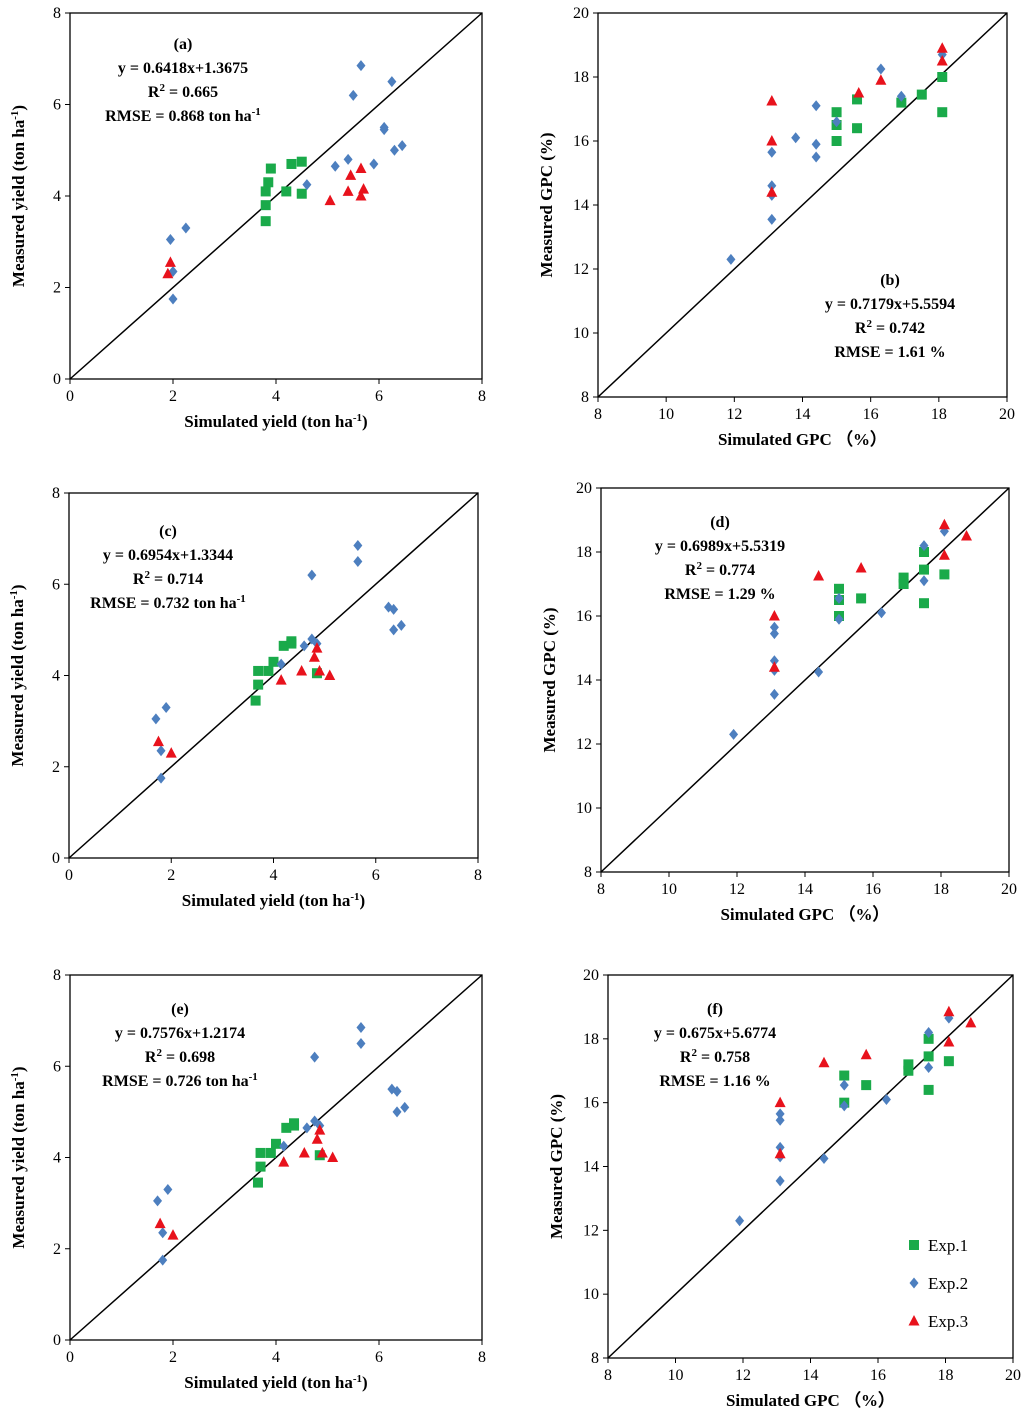 The width and height of the screenshot is (1024, 1422). What do you see at coordinates (873, 889) in the screenshot?
I see `x-tick-label: 16` at bounding box center [873, 889].